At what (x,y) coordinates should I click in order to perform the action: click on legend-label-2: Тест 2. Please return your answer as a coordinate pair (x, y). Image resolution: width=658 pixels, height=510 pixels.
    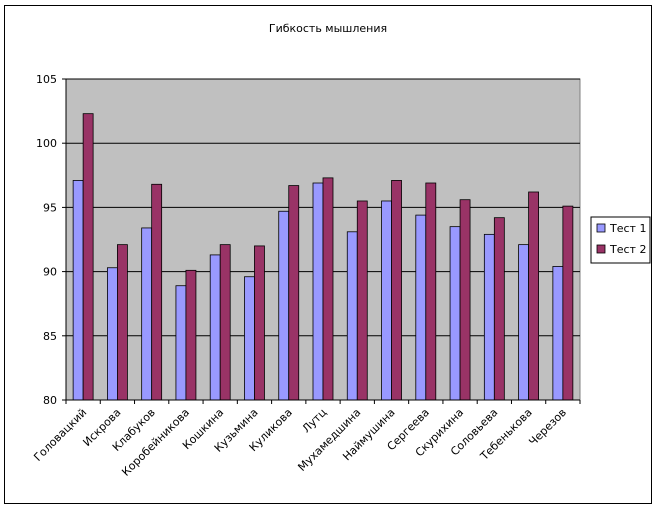
    Looking at the image, I should click on (627, 249).